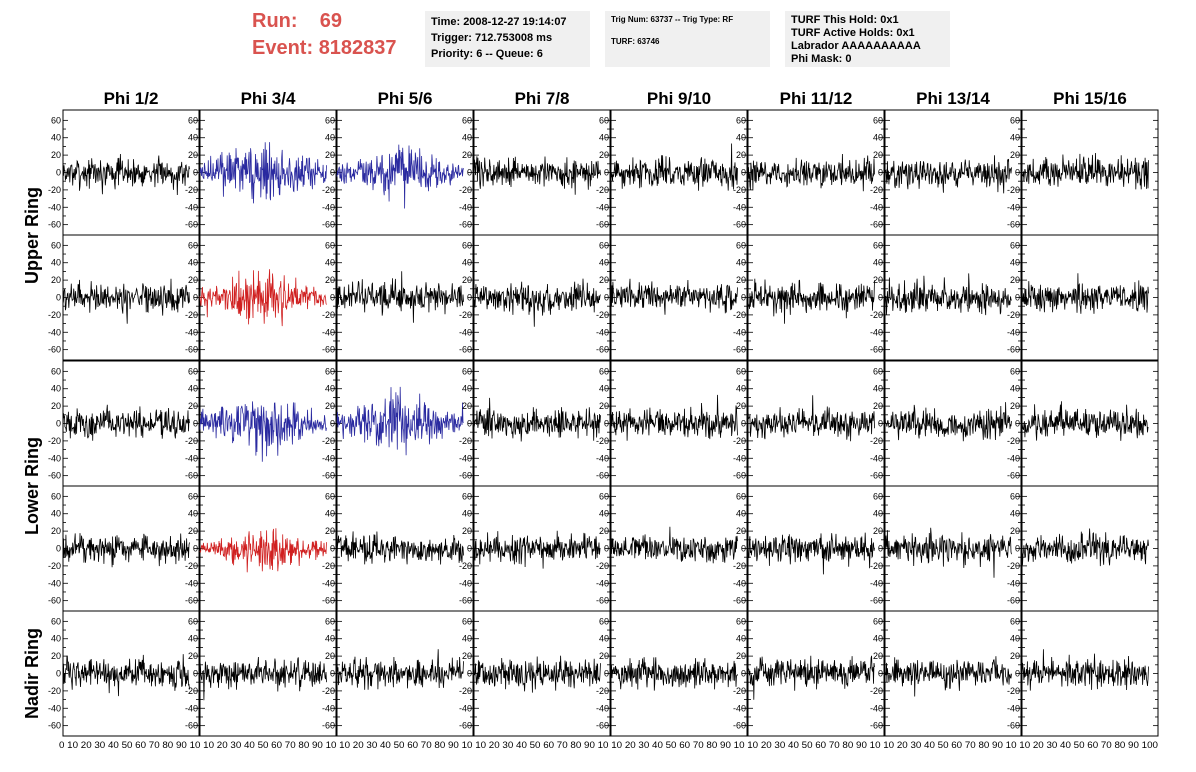  Describe the element at coordinates (487, 54) in the screenshot. I see `priority-text: Priority: 6 -- Queue: 6` at that location.